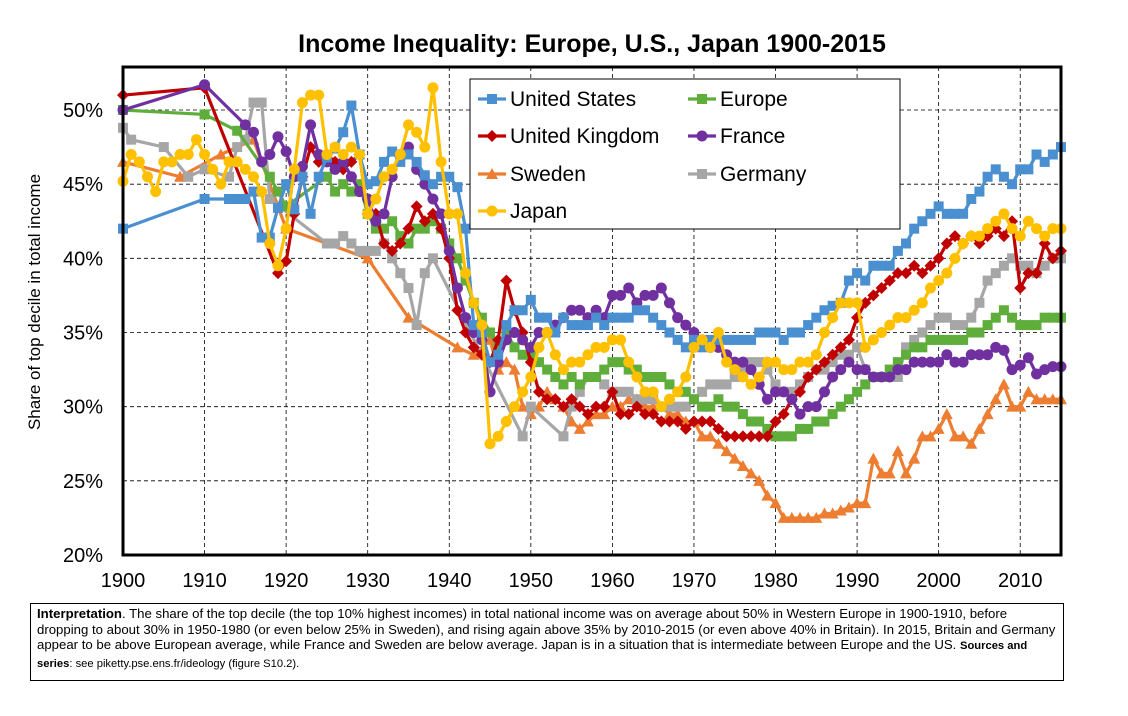  I want to click on y-tick-label: 45%, so click(83, 185).